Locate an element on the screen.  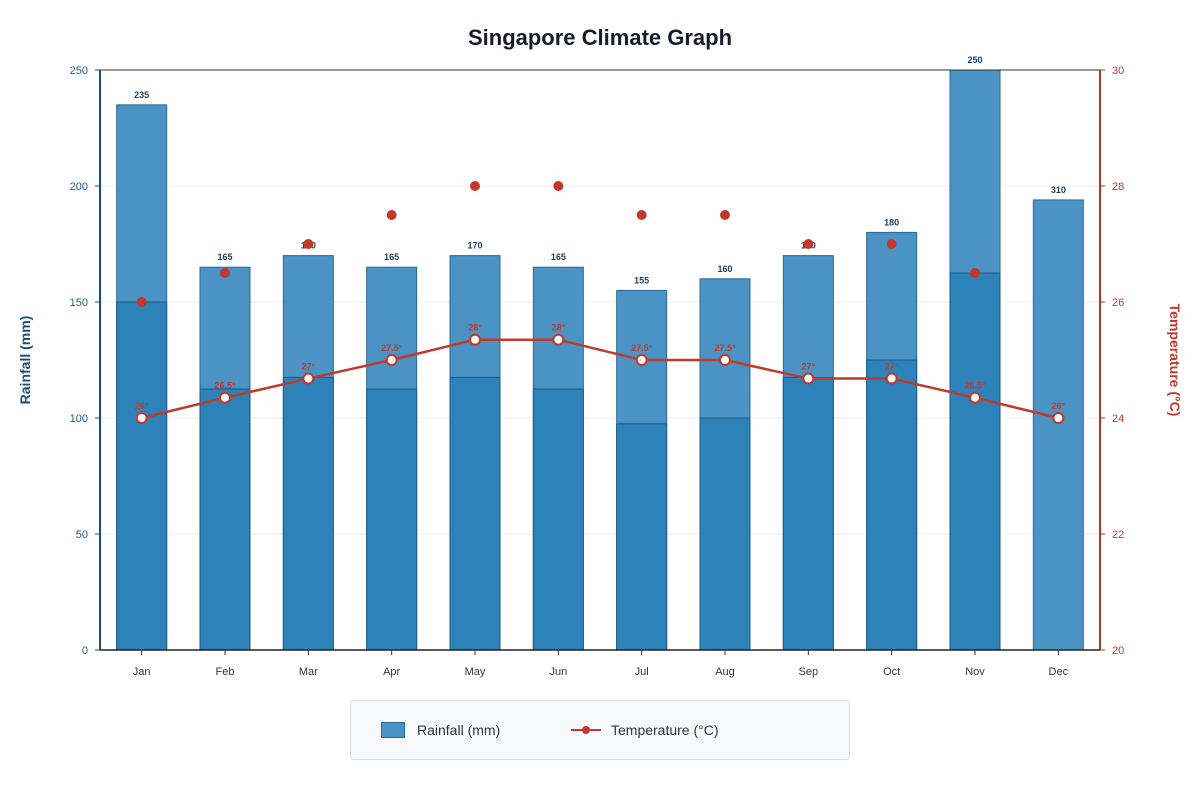
x-axis-ticks: Jan Feb Mar Apr May Jun Jul Aug Sep Oct Nov Dec is located at coordinates (601, 664).